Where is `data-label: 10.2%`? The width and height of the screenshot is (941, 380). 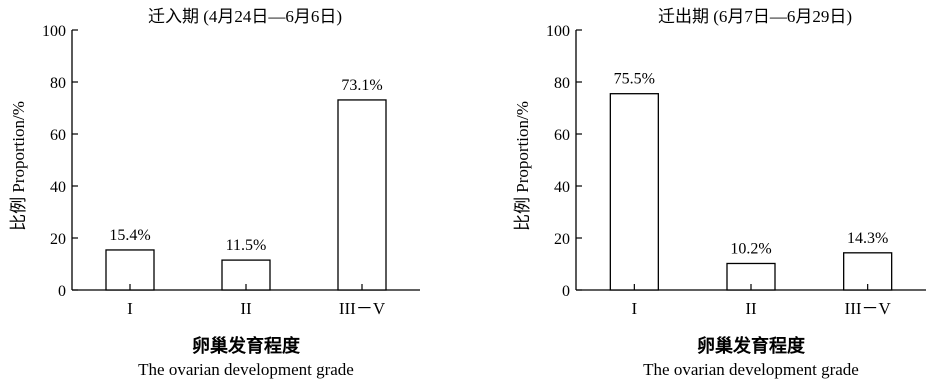 data-label: 10.2% is located at coordinates (750, 248).